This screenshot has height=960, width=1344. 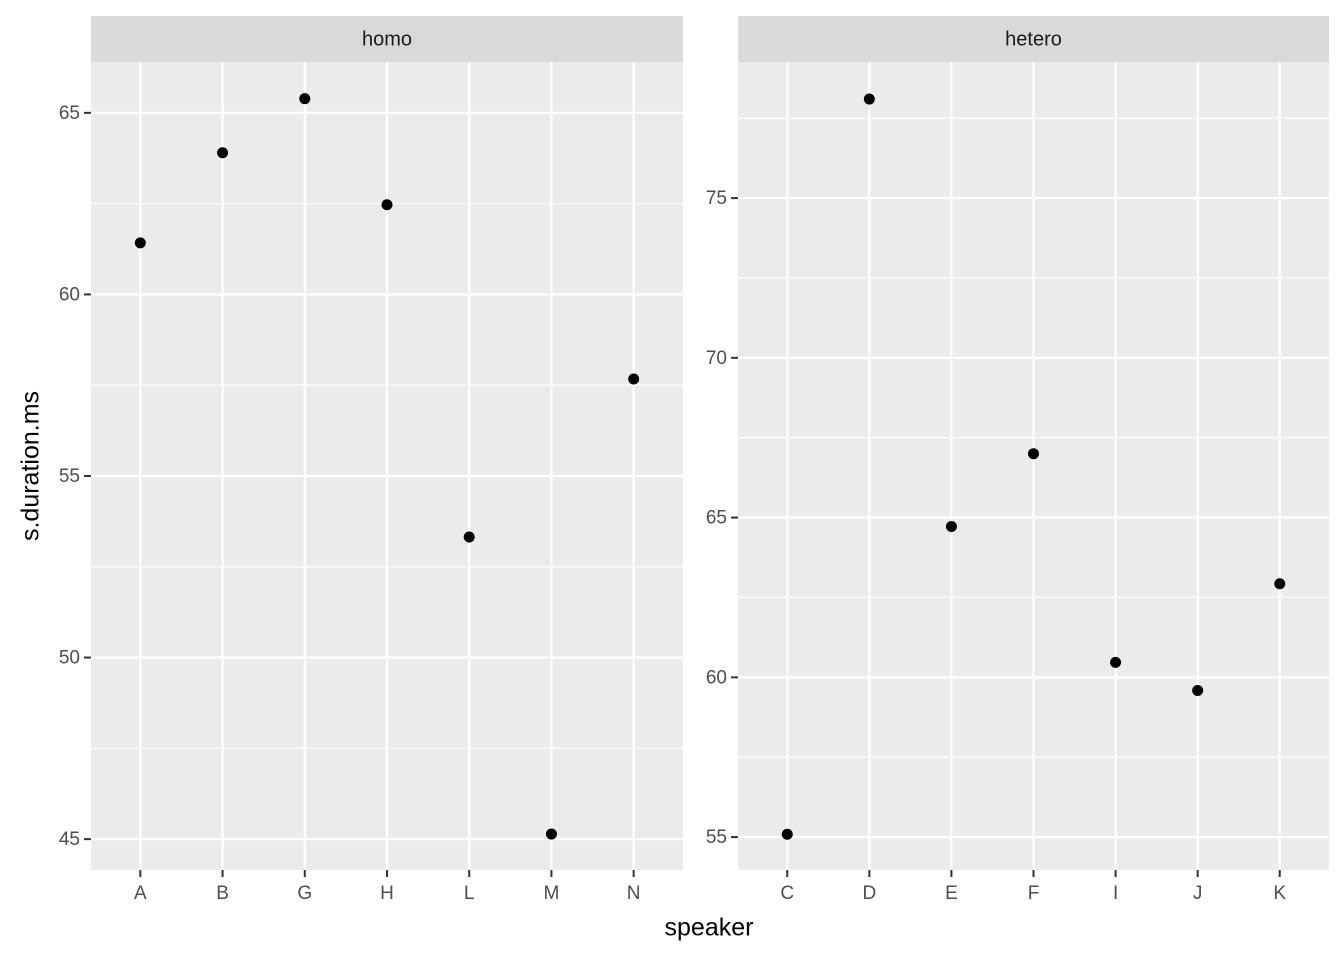 I want to click on x-tick-label: C, so click(x=787, y=893).